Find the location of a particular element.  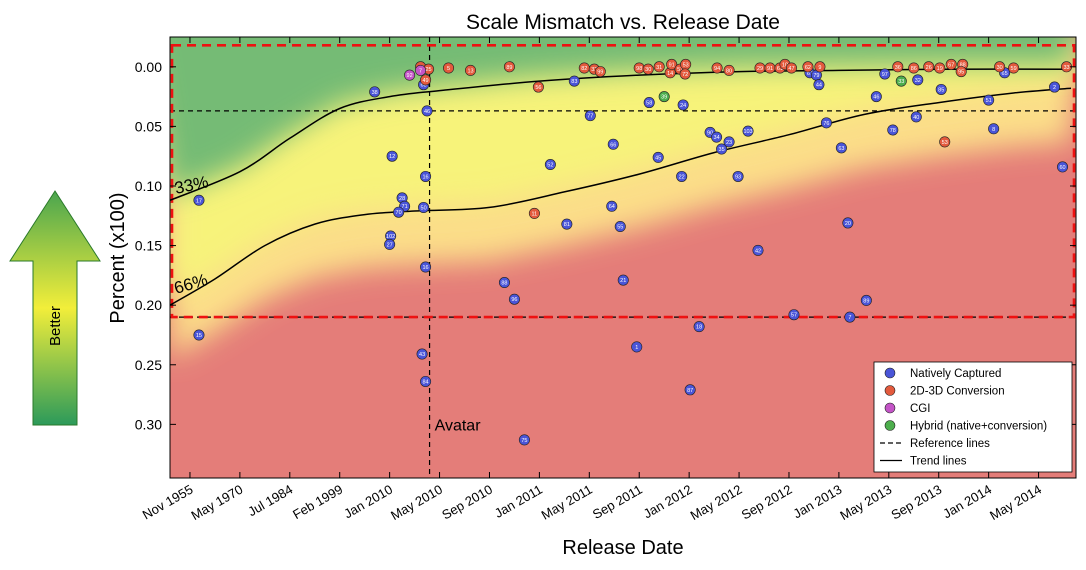

data-point: 20 is located at coordinates (848, 223).